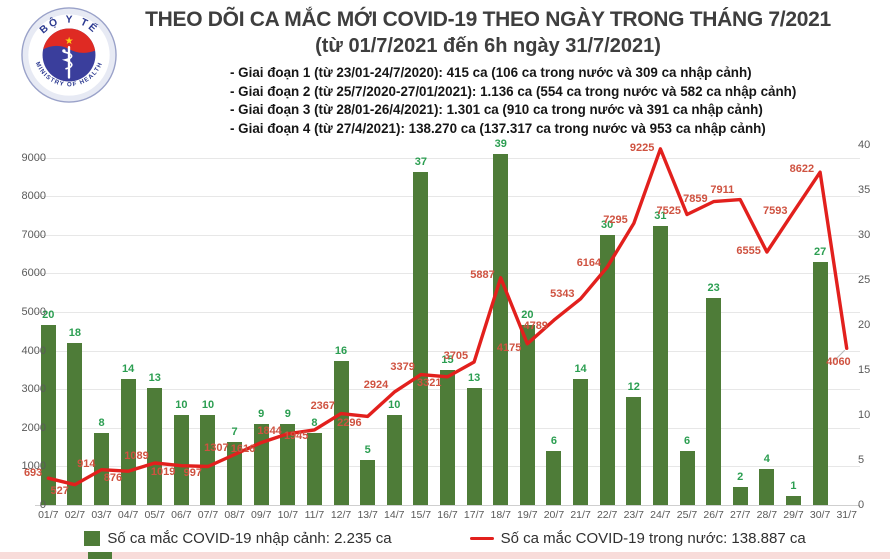 The height and width of the screenshot is (559, 890). What do you see at coordinates (554, 478) in the screenshot?
I see `bar-20/7` at bounding box center [554, 478].